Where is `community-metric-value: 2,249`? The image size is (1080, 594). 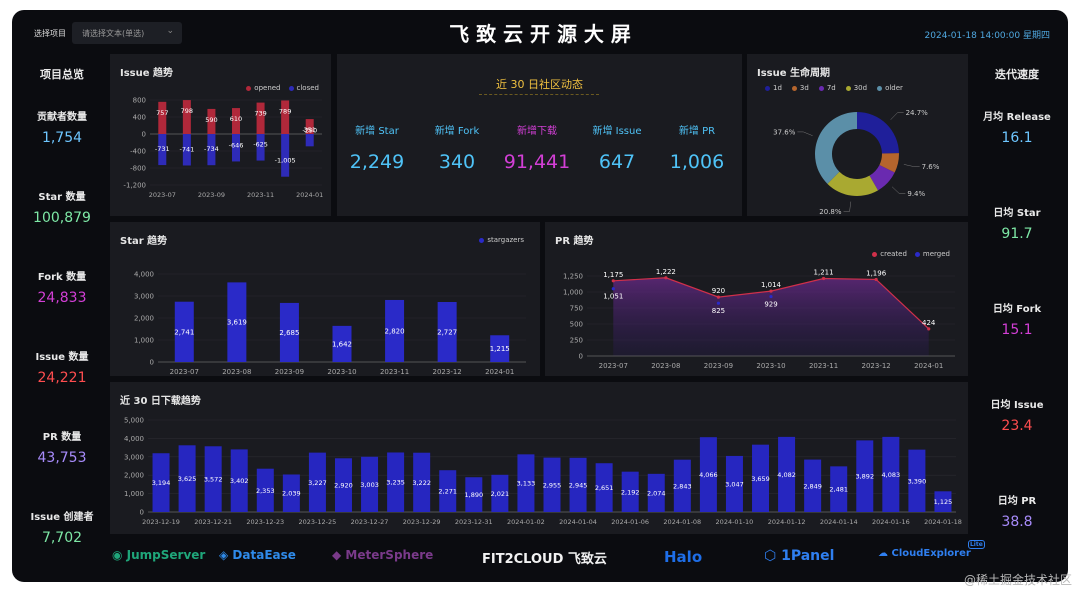 community-metric-value: 2,249 is located at coordinates (377, 162).